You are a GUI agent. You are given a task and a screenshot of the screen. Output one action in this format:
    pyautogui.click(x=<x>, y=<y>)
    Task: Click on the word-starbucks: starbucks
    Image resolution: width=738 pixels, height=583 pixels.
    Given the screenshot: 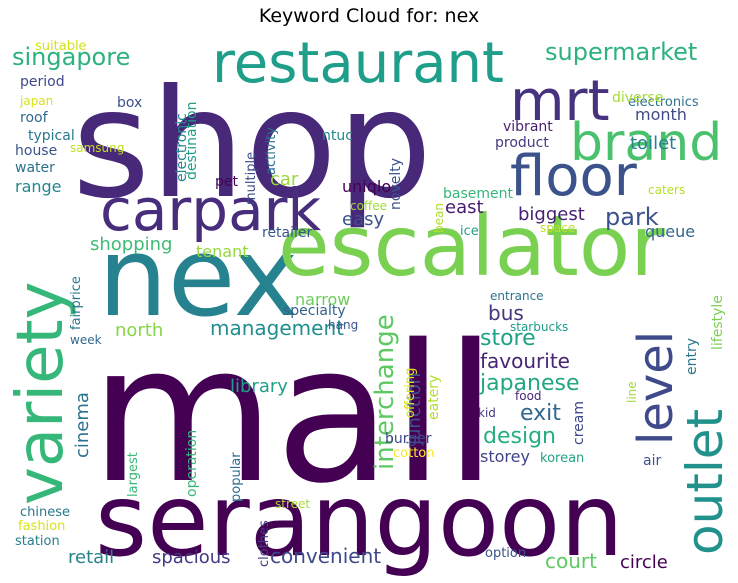 What is the action you would take?
    pyautogui.click(x=539, y=327)
    